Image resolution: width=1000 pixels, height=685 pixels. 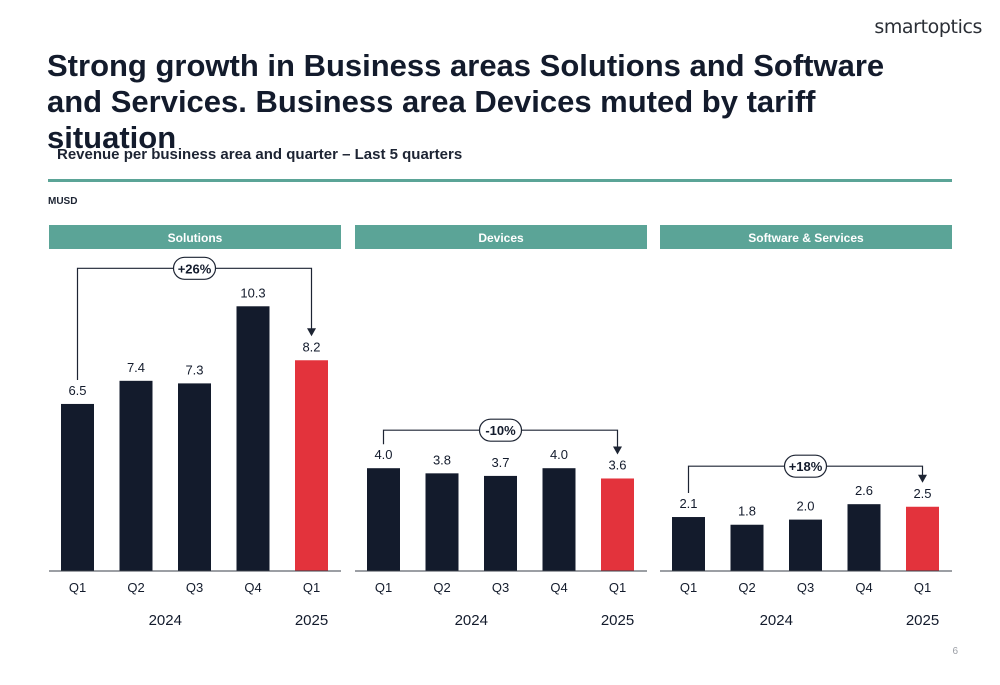 I want to click on panel-header-label: Devices, so click(x=501, y=238).